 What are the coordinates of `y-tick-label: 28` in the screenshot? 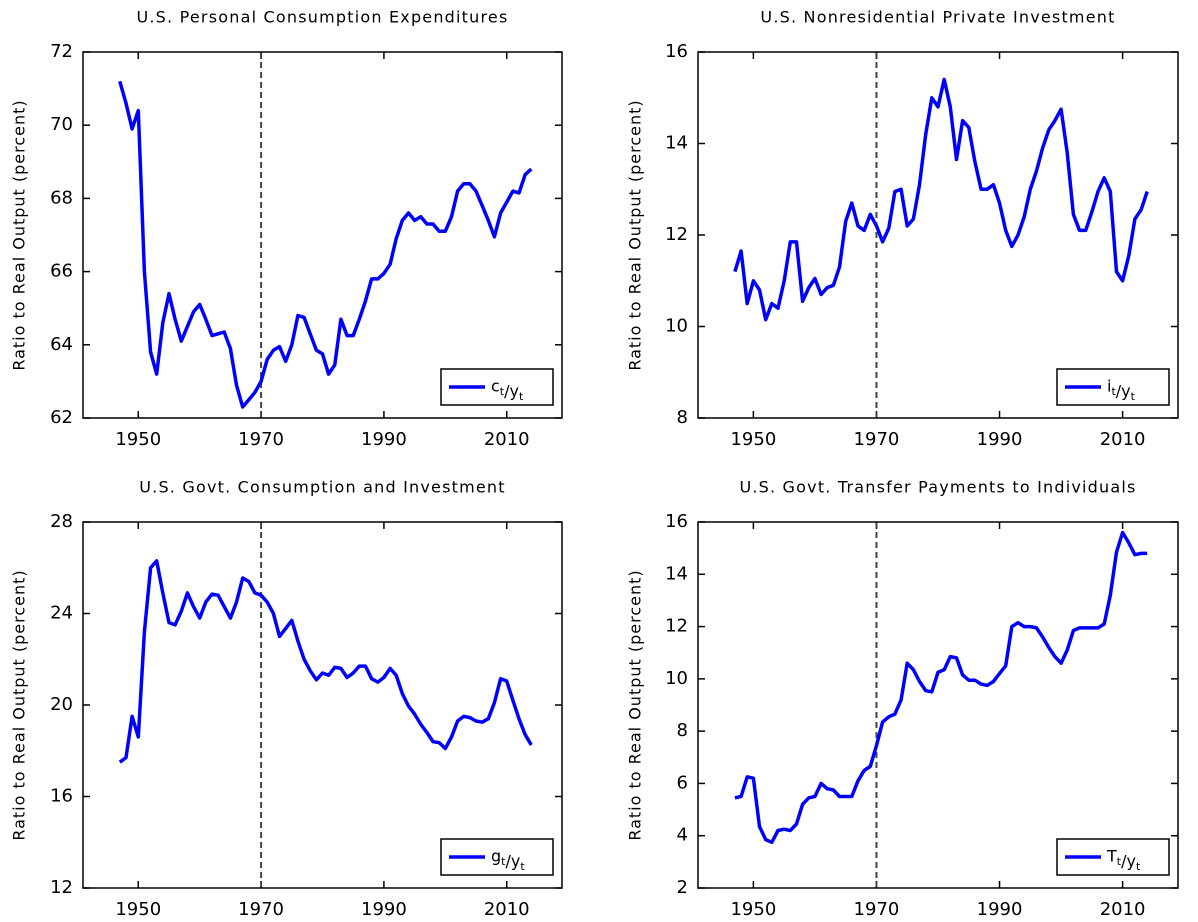 It's located at (61, 521).